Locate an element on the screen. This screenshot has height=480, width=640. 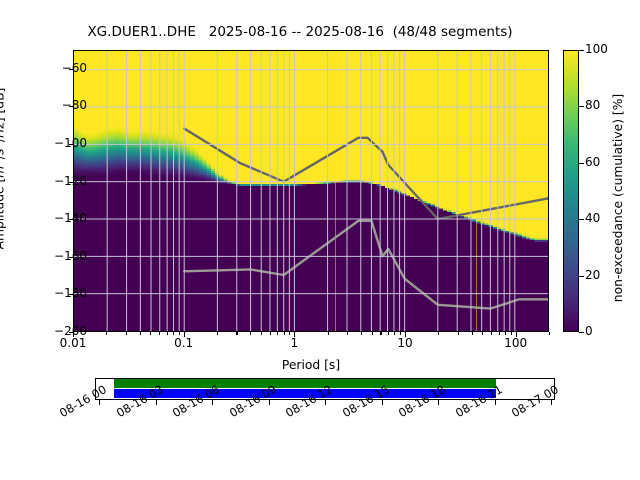
colorbar-tick-label: 20 is located at coordinates (593, 274).